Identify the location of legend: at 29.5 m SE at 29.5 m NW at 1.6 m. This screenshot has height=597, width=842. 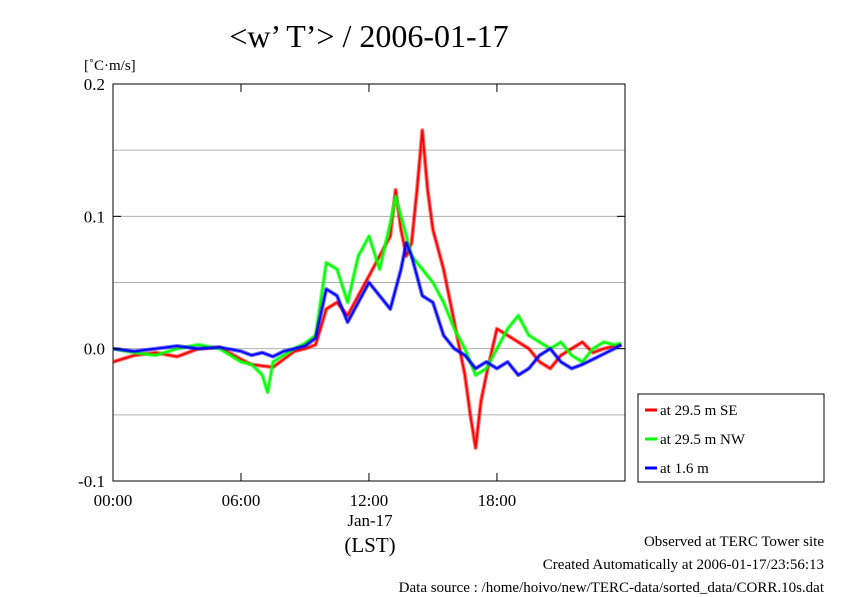
(731, 438).